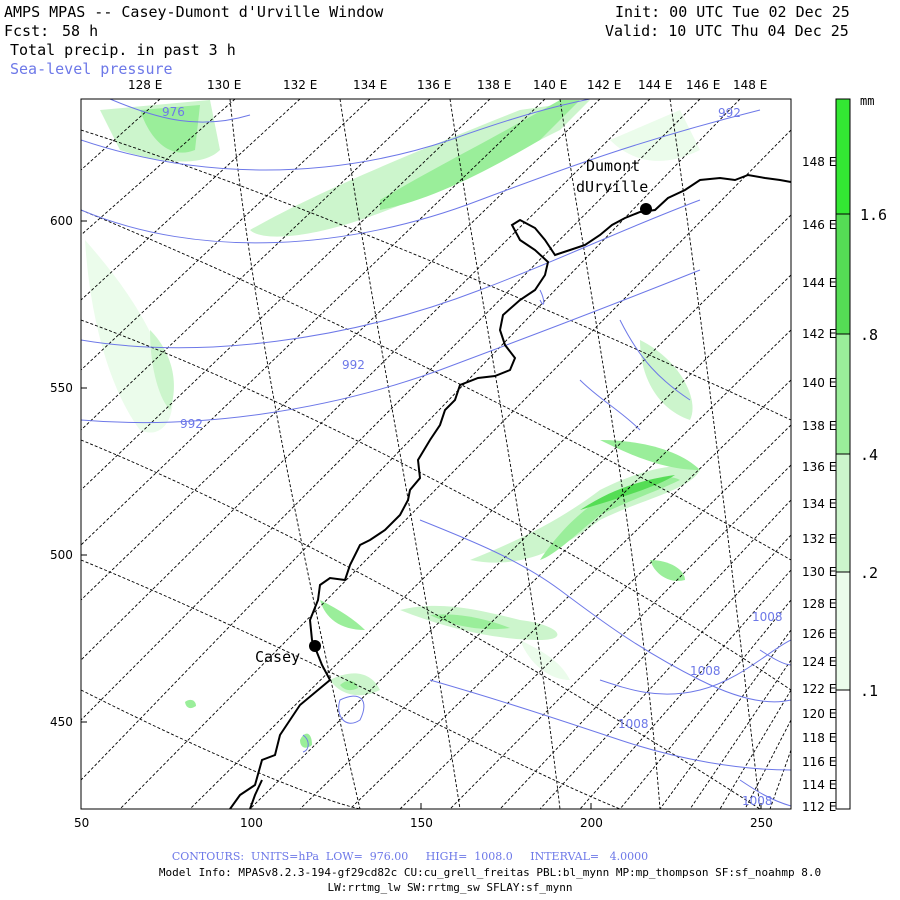  I want to click on right-lat-label: 132 E, so click(819, 539).